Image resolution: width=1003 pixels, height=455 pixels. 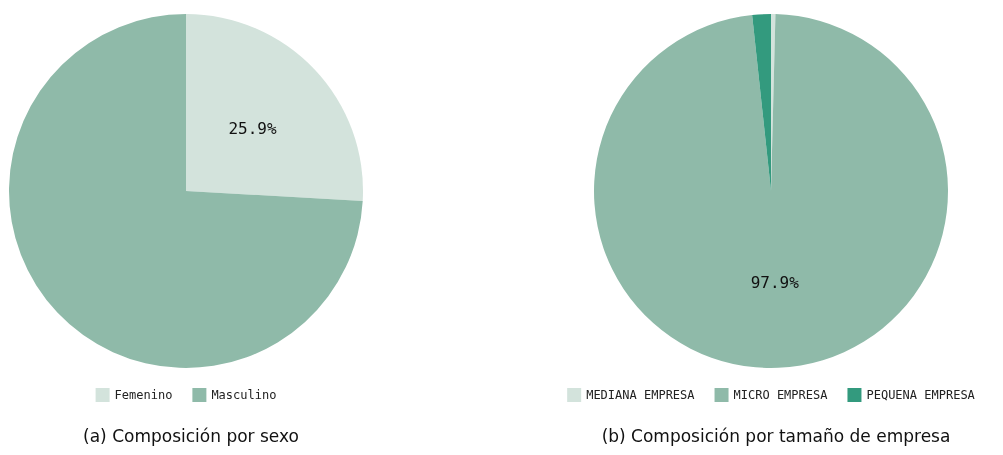 What do you see at coordinates (776, 435) in the screenshot?
I see `text: (b) Composición por tamaño de empresa` at bounding box center [776, 435].